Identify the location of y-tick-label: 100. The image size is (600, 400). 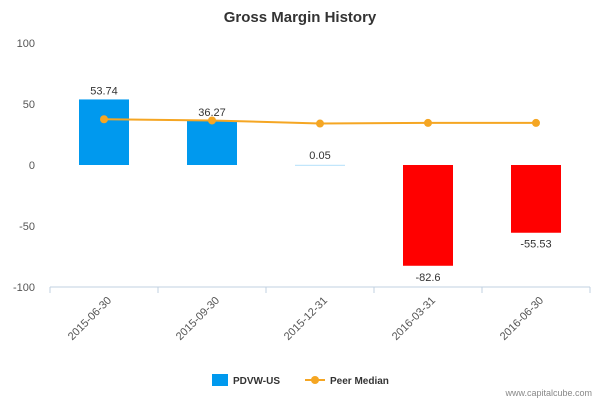
(26, 44).